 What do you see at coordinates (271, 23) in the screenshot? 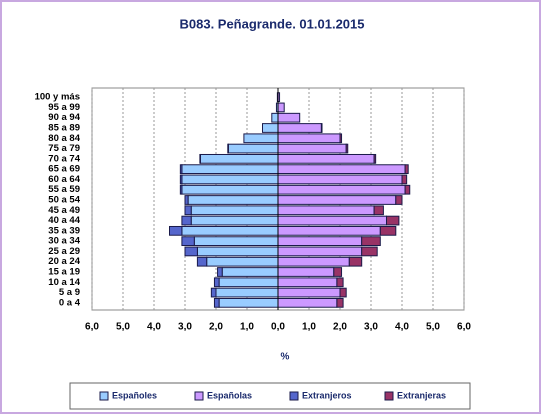
I see `chart-title: B083. Peñagrande. 01.01.2015` at bounding box center [271, 23].